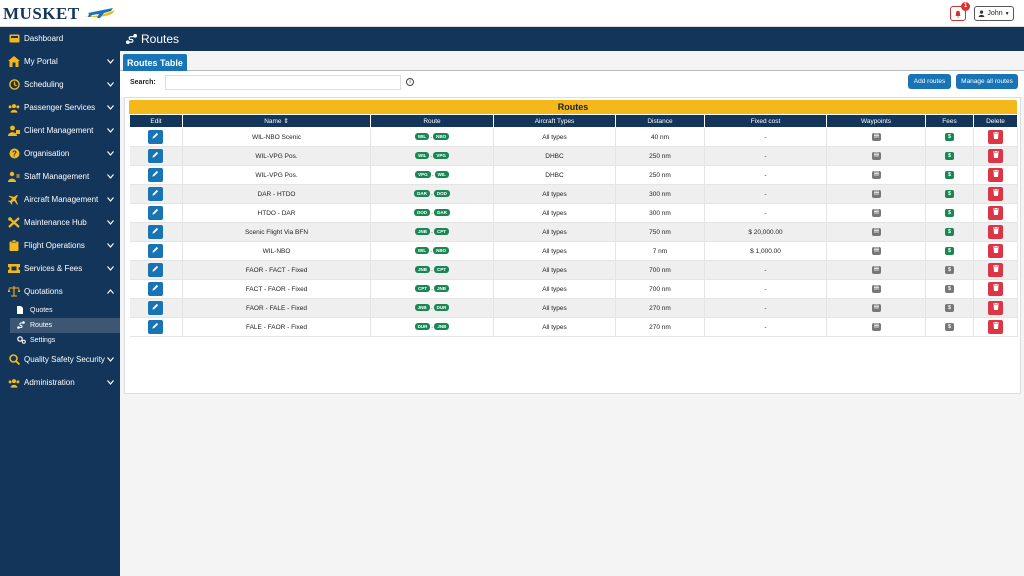 This screenshot has height=576, width=1024. What do you see at coordinates (660, 213) in the screenshot?
I see `distance: 300 nm` at bounding box center [660, 213].